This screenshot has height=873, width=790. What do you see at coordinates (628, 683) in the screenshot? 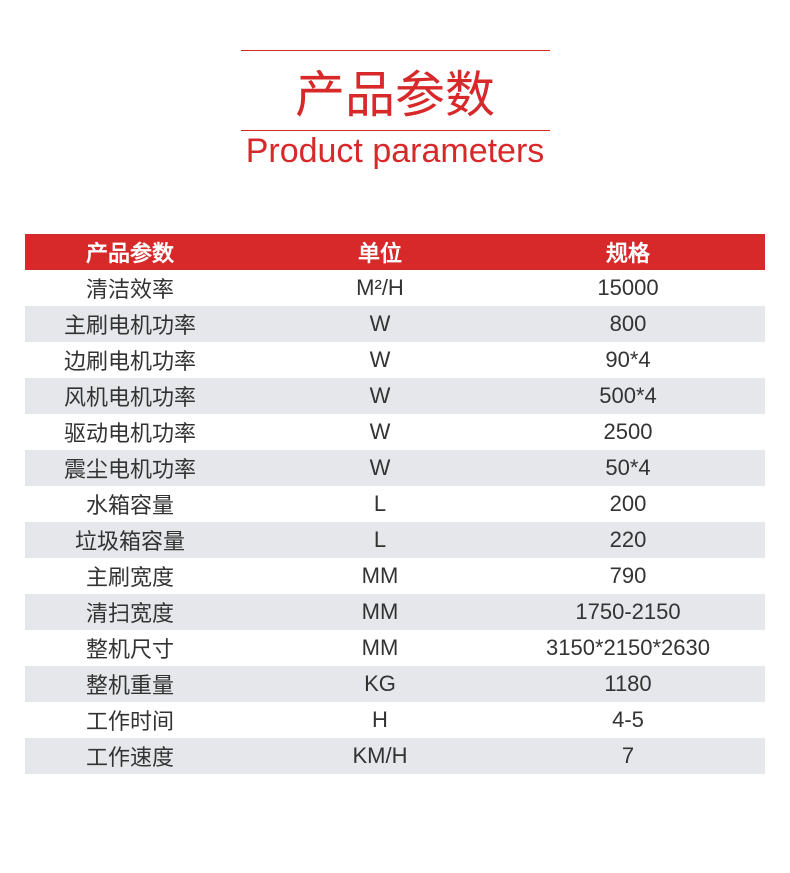
I see `table-cell: 1180` at bounding box center [628, 683].